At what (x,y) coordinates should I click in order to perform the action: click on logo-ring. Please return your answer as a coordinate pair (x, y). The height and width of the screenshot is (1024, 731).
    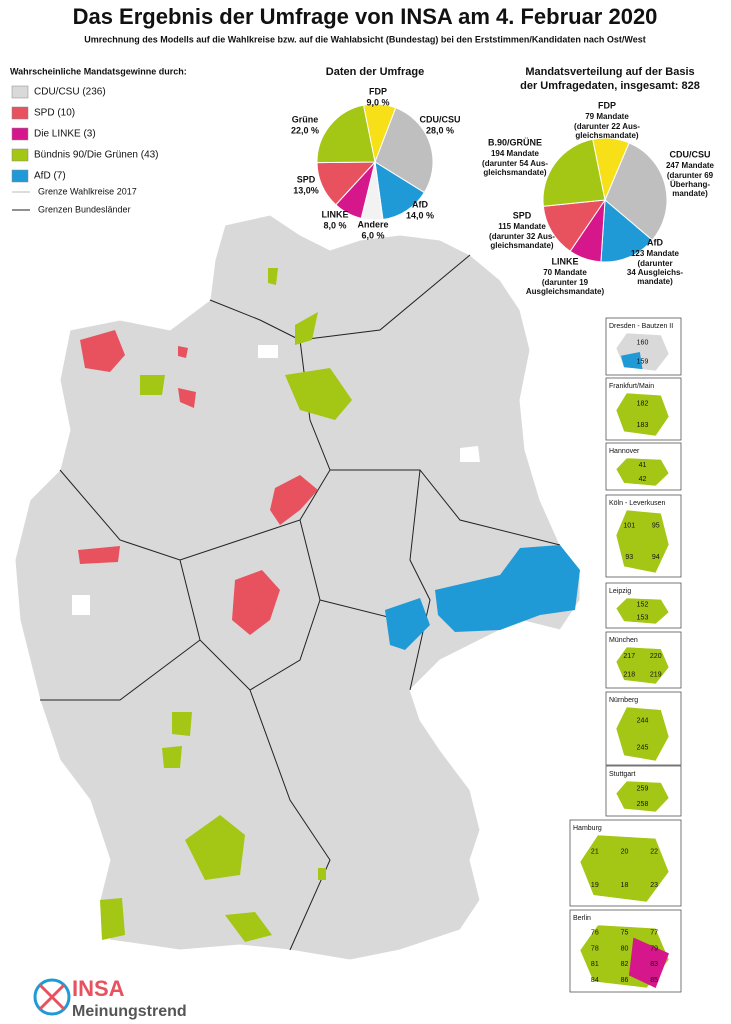
    Looking at the image, I should click on (52, 997).